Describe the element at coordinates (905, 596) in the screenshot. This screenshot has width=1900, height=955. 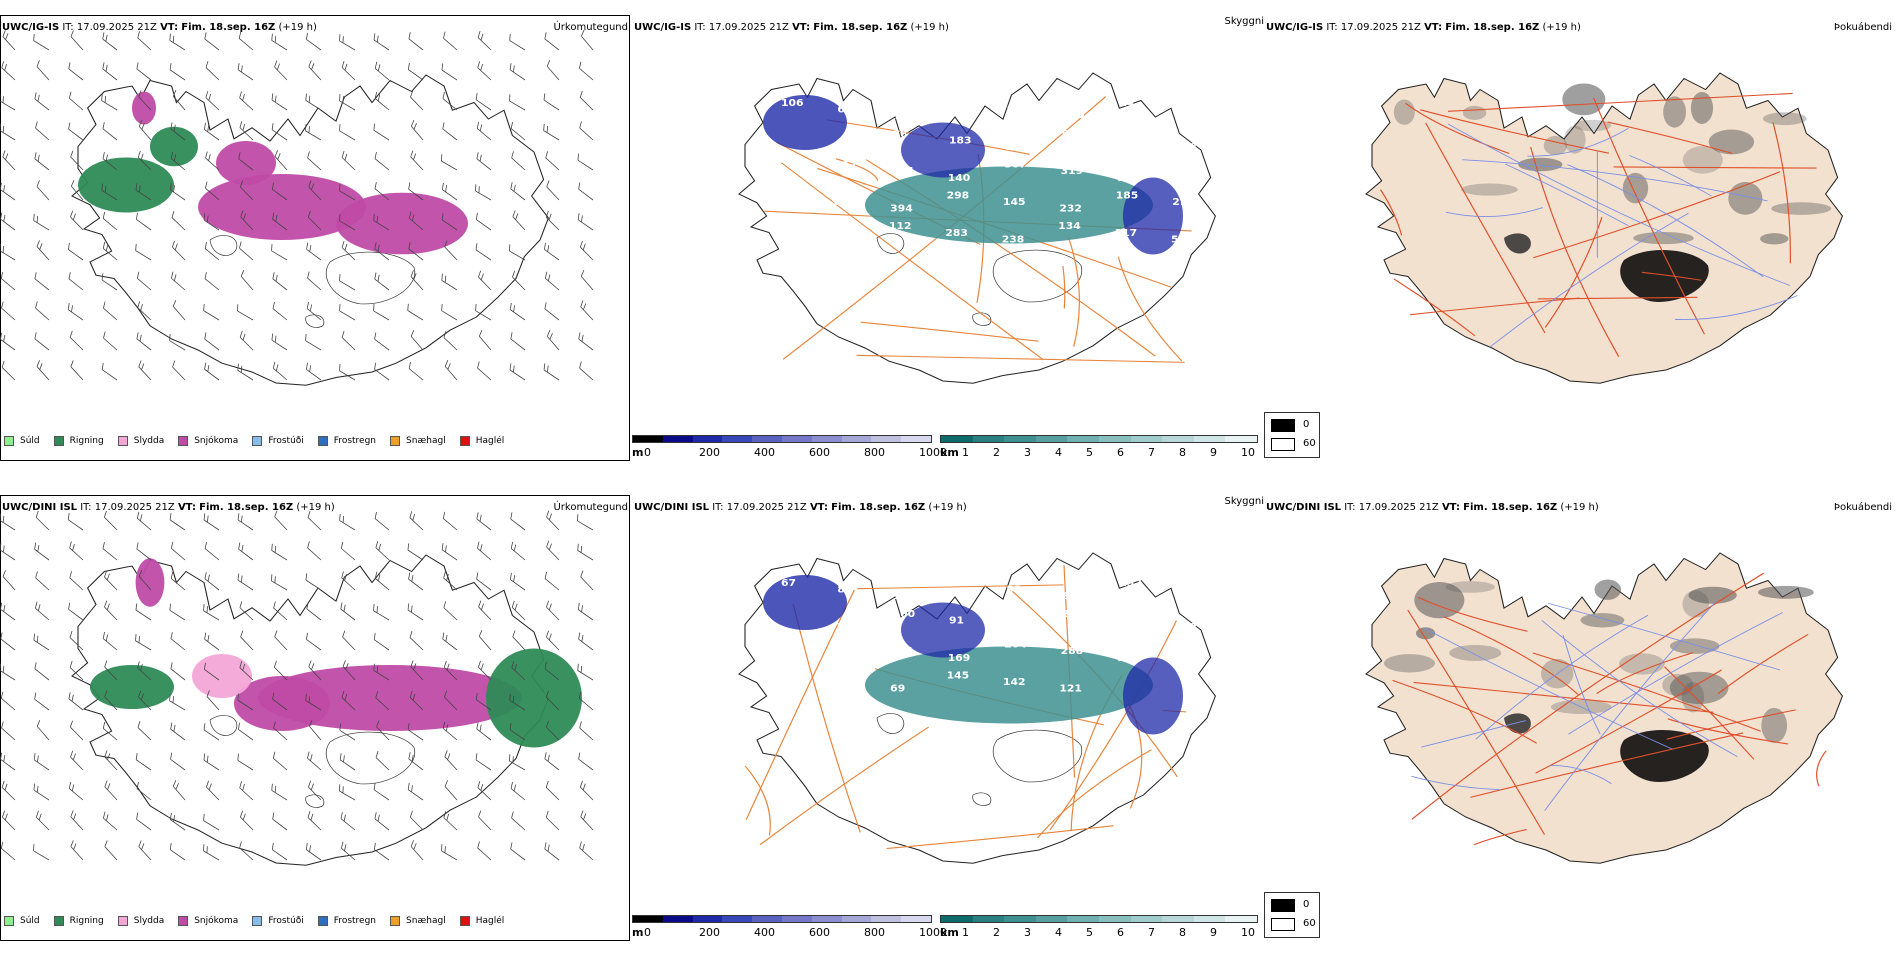
I see `cloud-base-label: 108` at that location.